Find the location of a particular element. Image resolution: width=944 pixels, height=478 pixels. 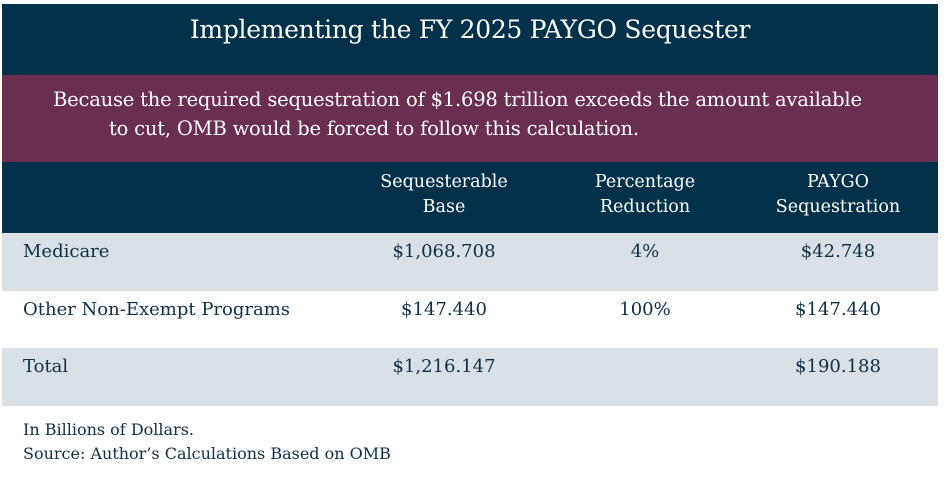

title-band: Implementing the FY 2025 PAYGO Sequester is located at coordinates (470, 39).